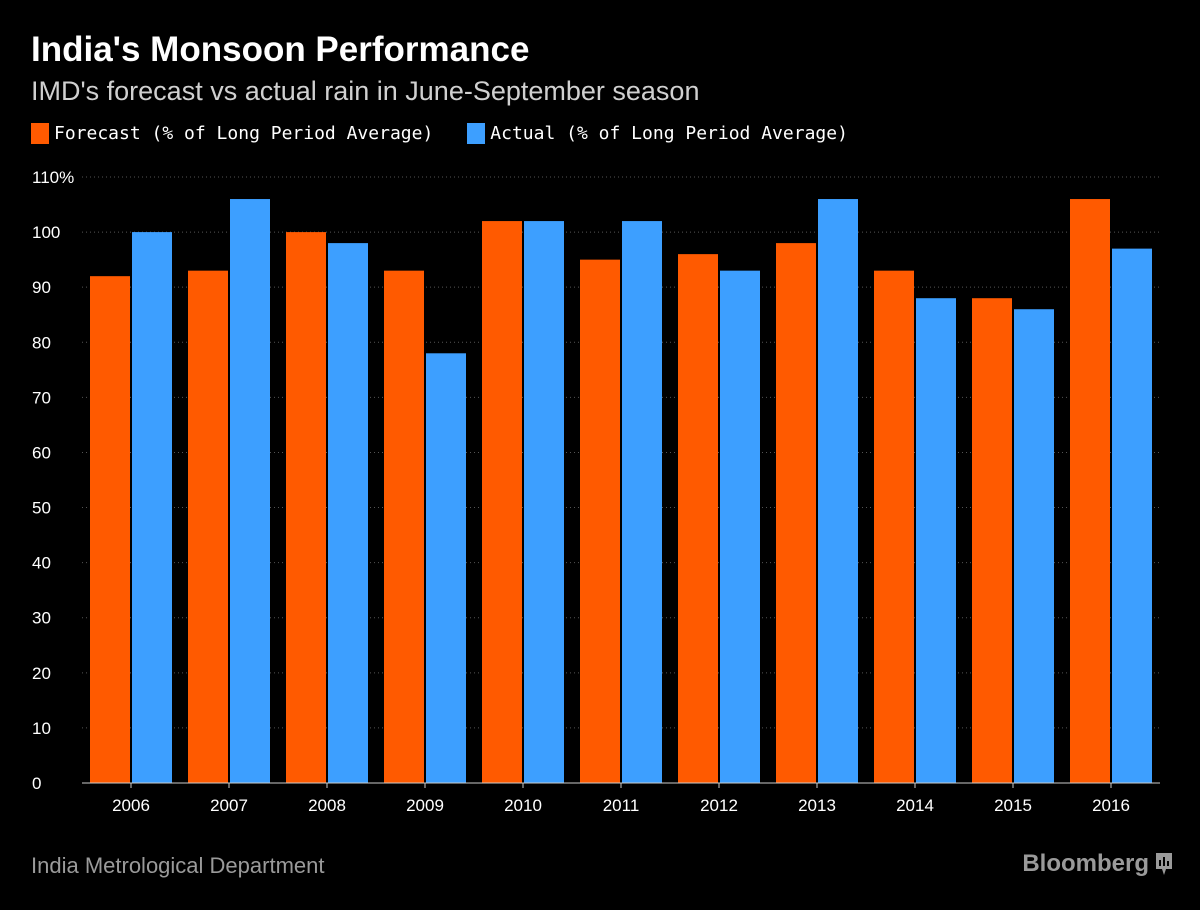 The image size is (1200, 910). I want to click on x-tick-label: 2011, so click(621, 805).